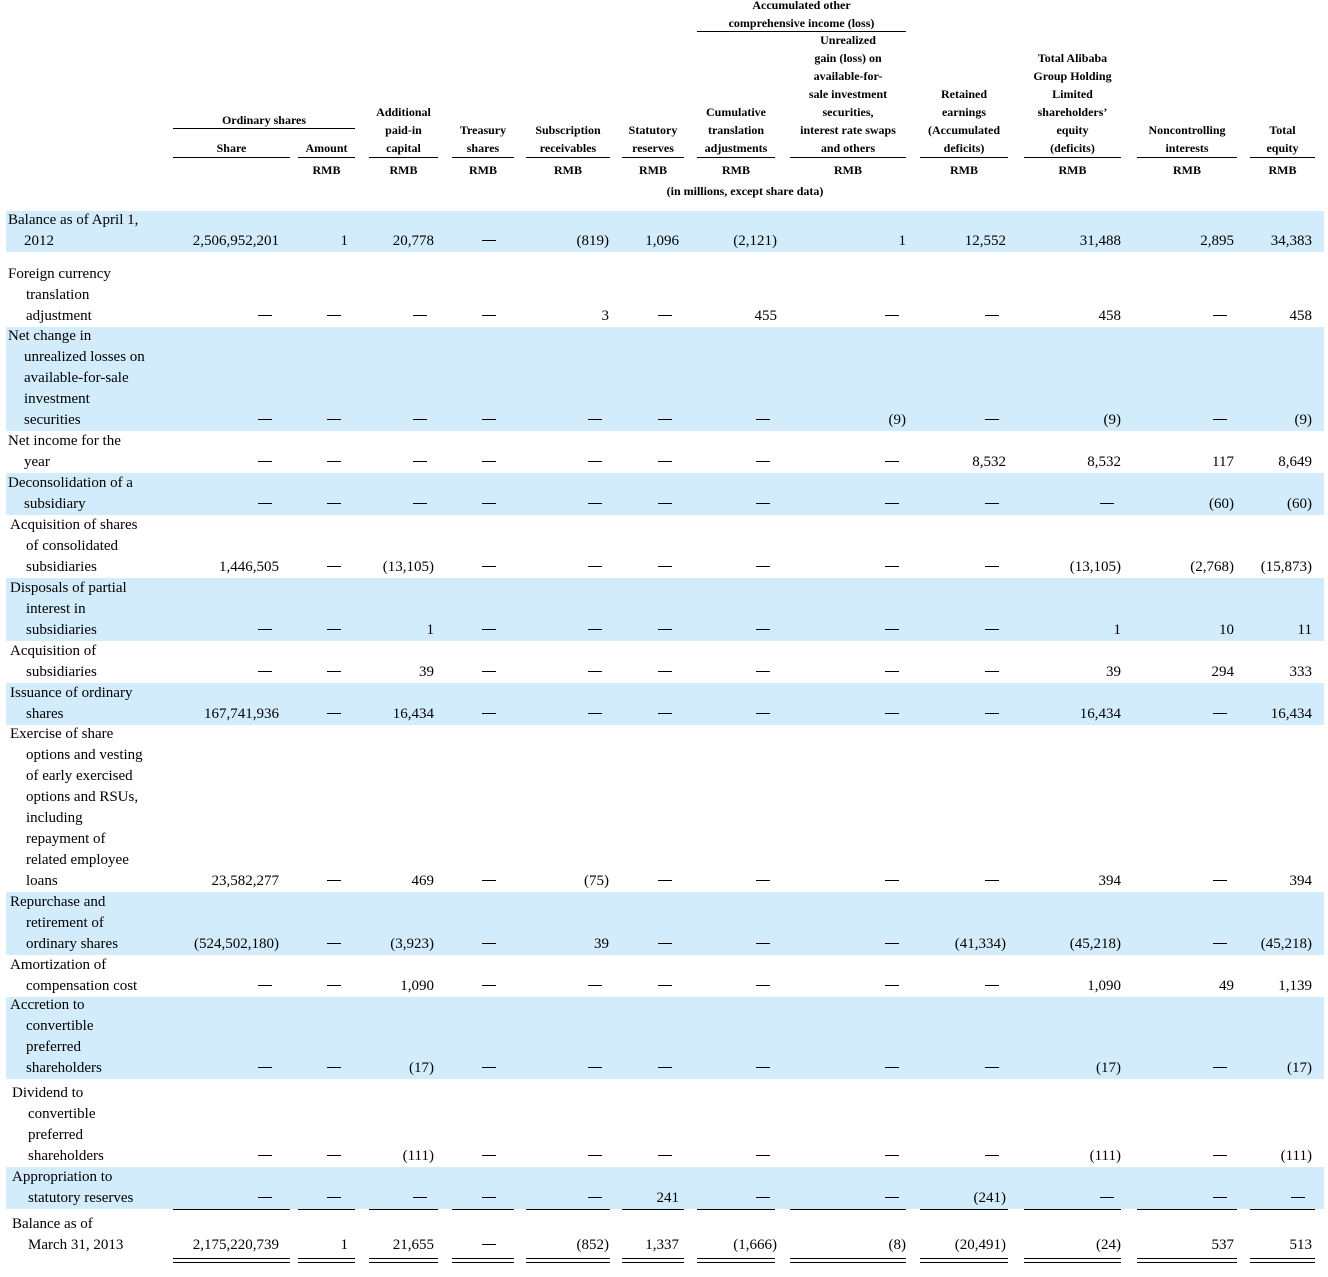 This screenshot has width=1328, height=1277. Describe the element at coordinates (74, 525) in the screenshot. I see `row-label-line: Acquisition of shares` at that location.